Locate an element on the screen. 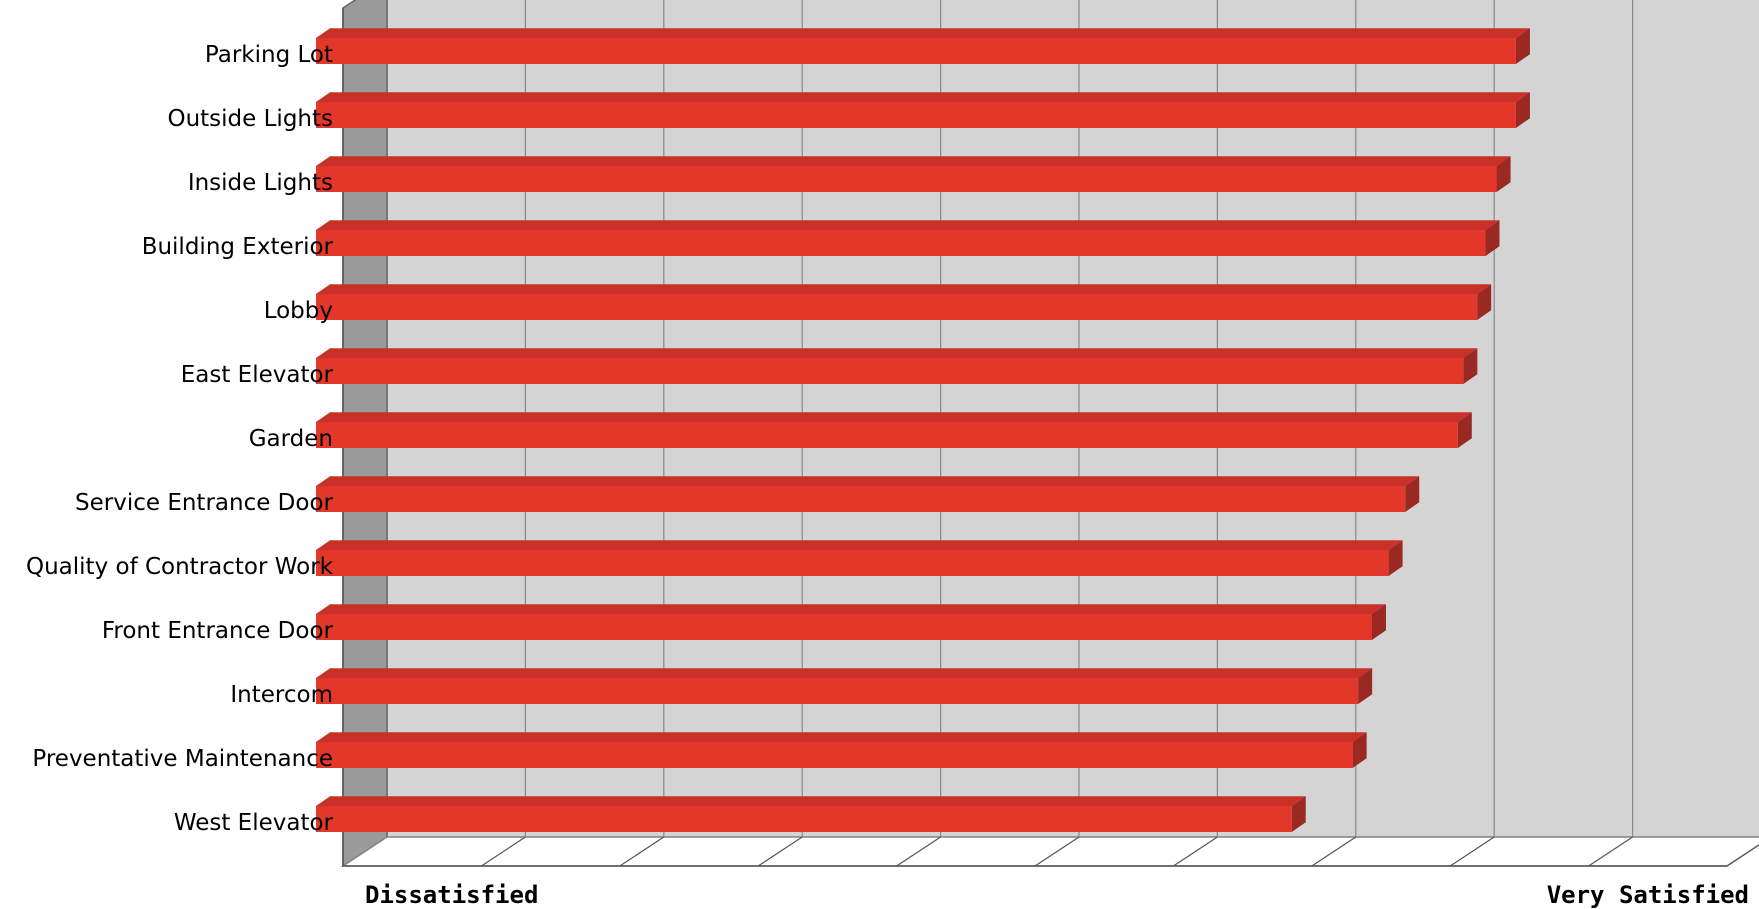  x-axis-max-label: Very Satisfied is located at coordinates (1648, 895).